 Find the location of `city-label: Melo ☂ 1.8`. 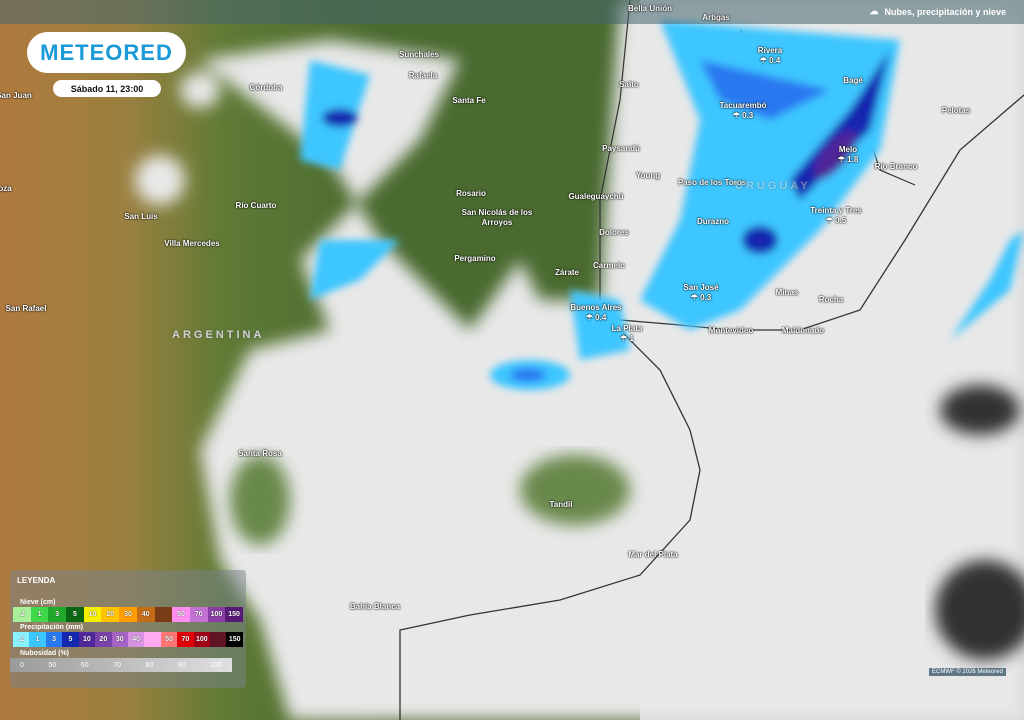

city-label: Melo ☂ 1.8 is located at coordinates (848, 155).